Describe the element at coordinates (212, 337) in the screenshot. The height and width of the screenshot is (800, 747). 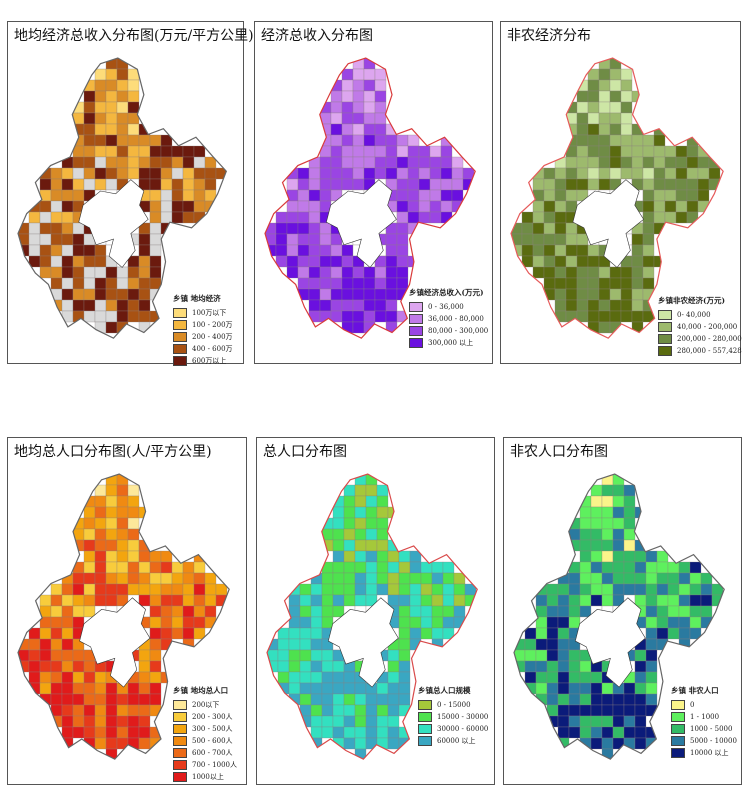
I see `legend-label: 200 - 400万` at that location.